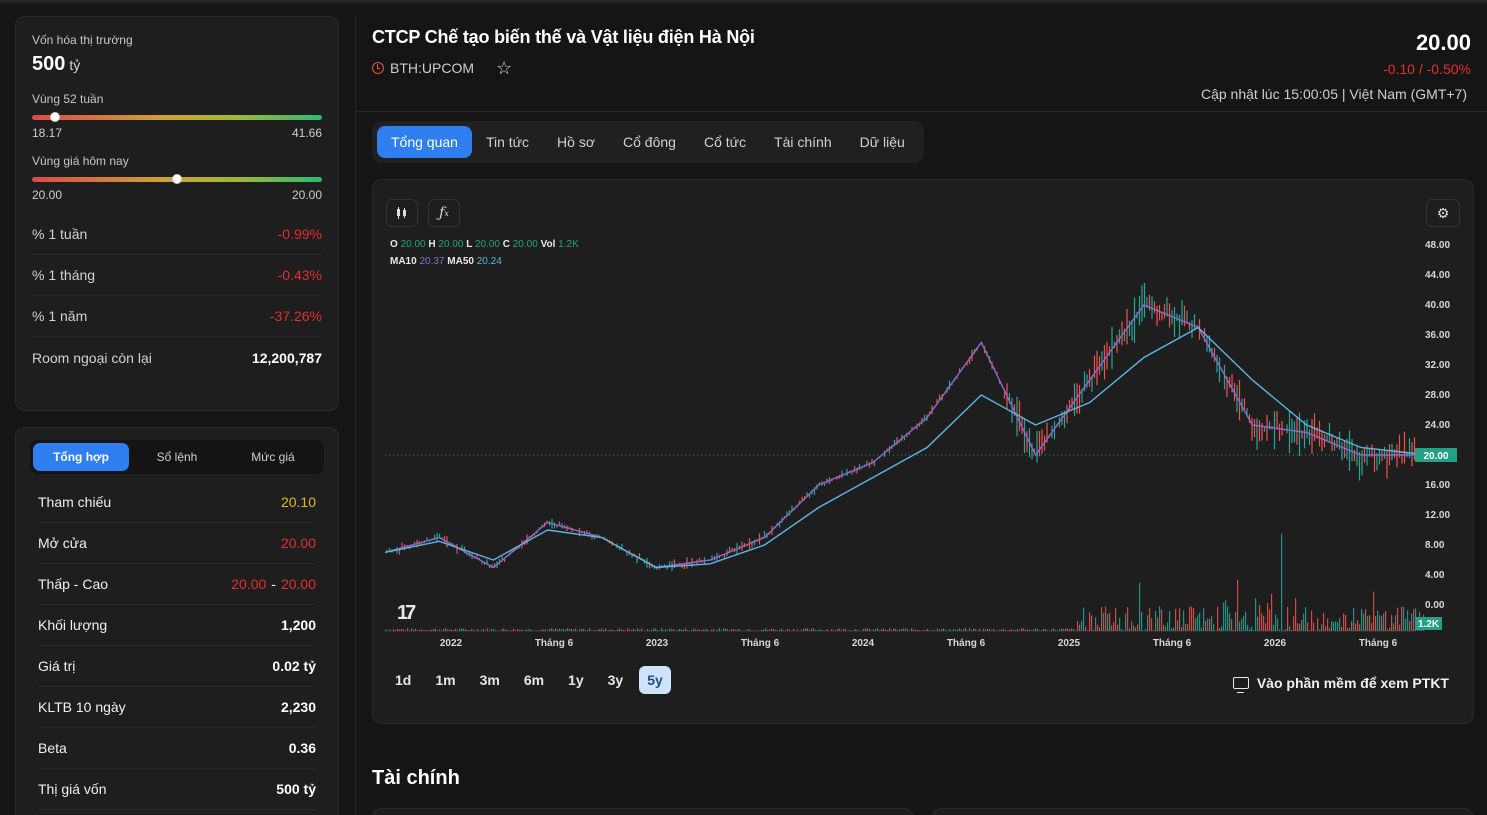 The width and height of the screenshot is (1487, 815). Describe the element at coordinates (504, 68) in the screenshot. I see `star-icon: ☆` at that location.